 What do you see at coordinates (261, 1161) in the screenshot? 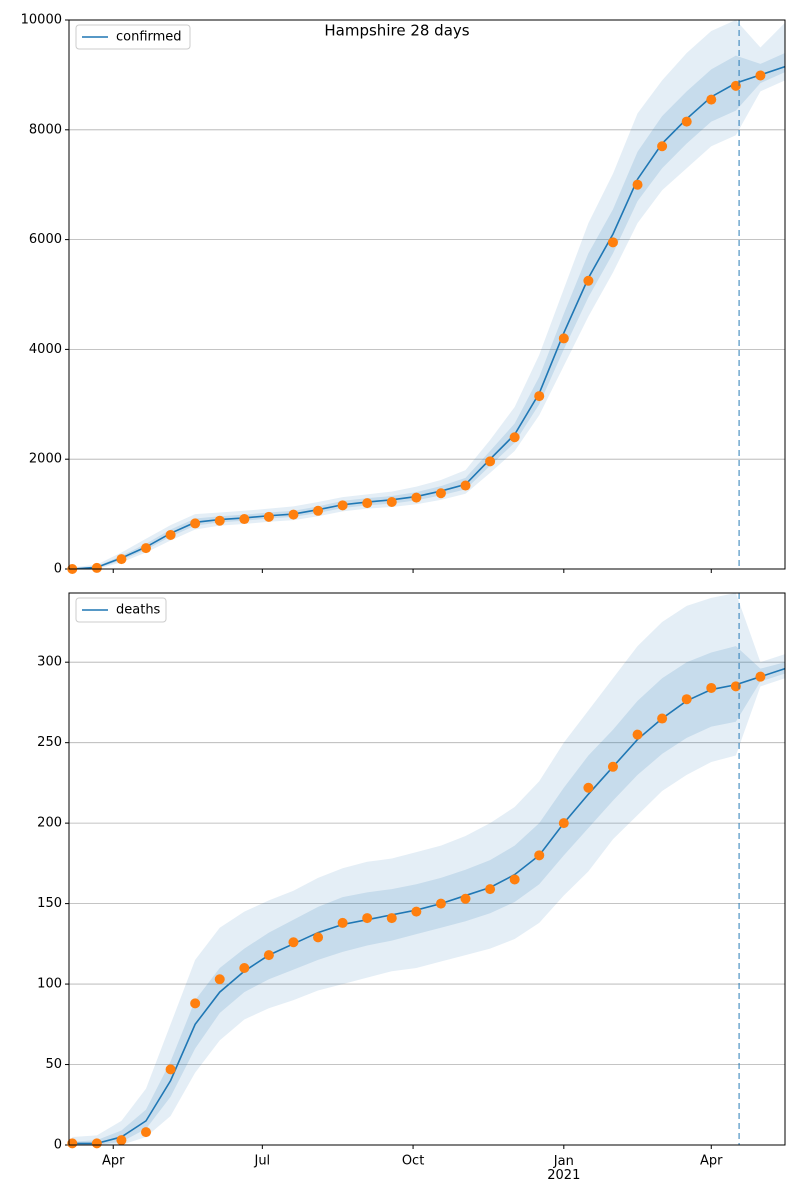
I see `x-tick-label: Jul` at bounding box center [261, 1161].